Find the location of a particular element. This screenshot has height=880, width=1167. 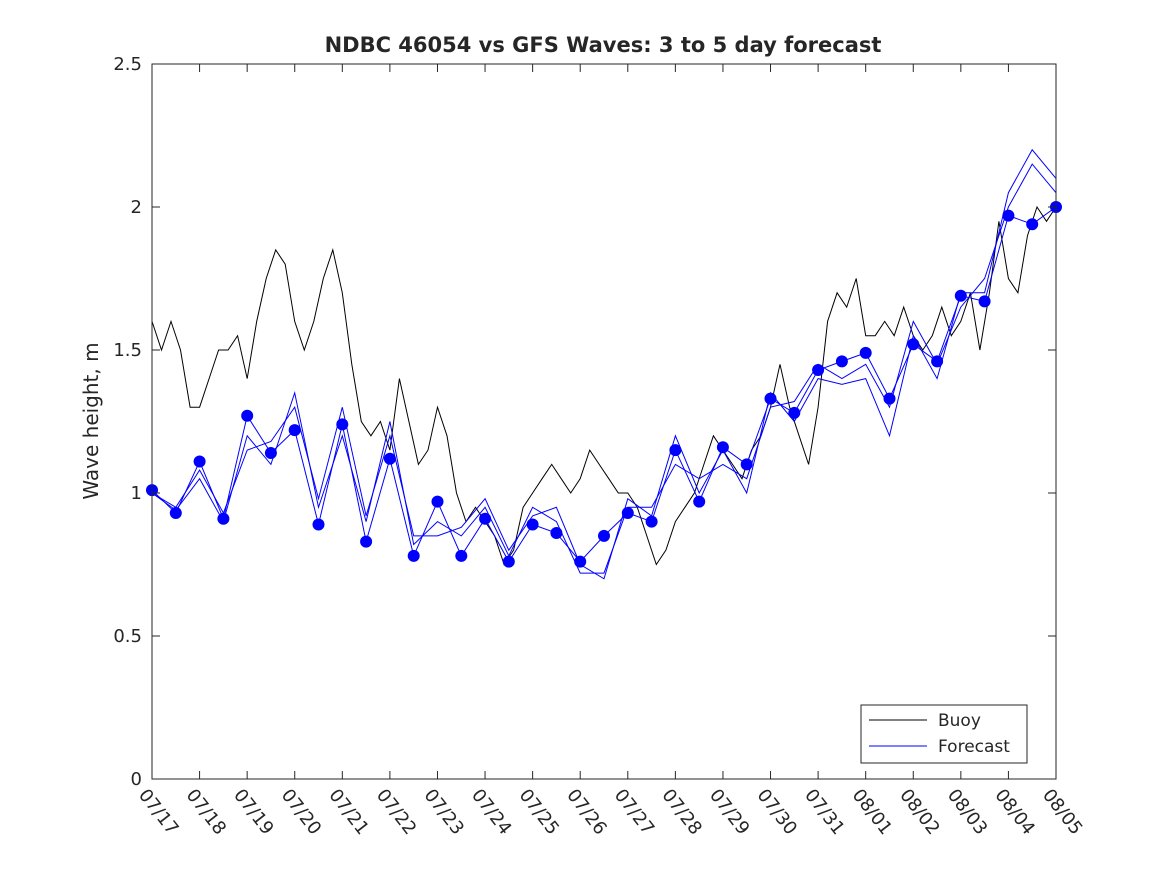

x-tick-label: 08/02 is located at coordinates (919, 812).